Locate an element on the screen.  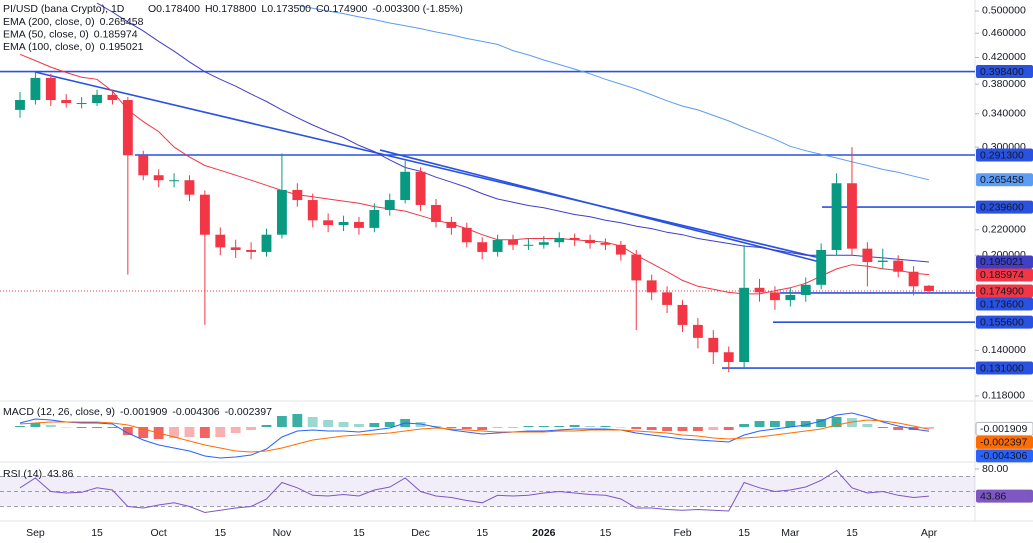
macd-line is located at coordinates (474, 435).